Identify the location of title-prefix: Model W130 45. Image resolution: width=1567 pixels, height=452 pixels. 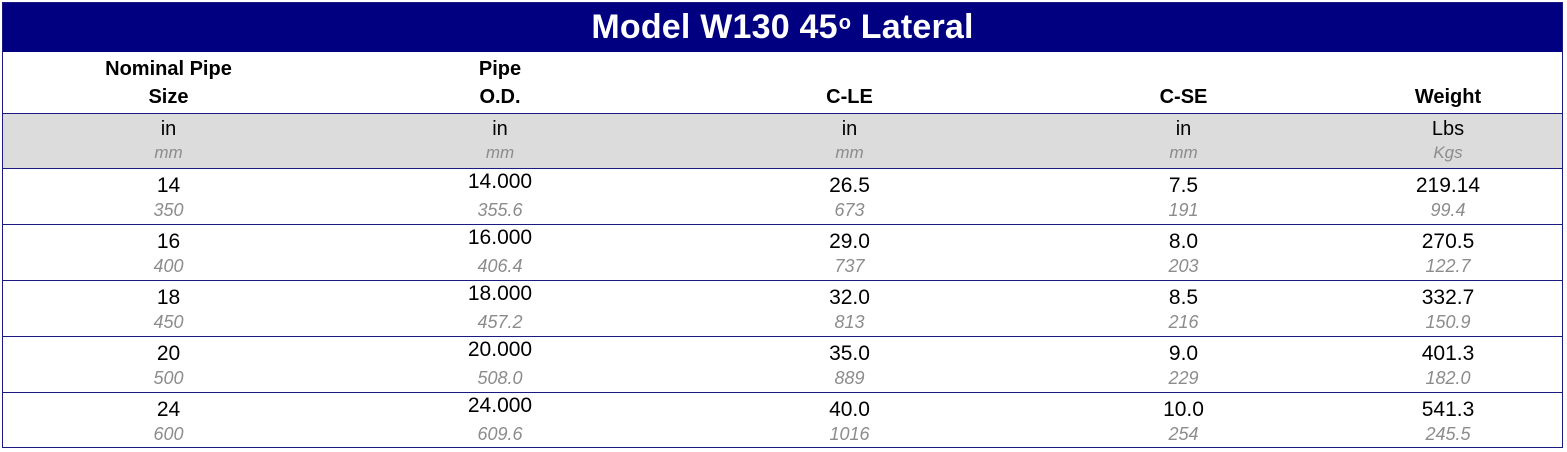
(714, 27).